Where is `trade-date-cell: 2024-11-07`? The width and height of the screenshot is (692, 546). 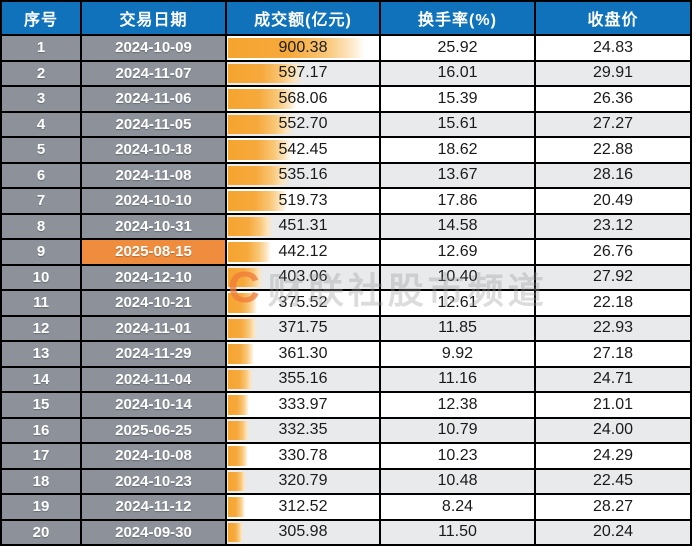 trade-date-cell: 2024-11-07 is located at coordinates (154, 73).